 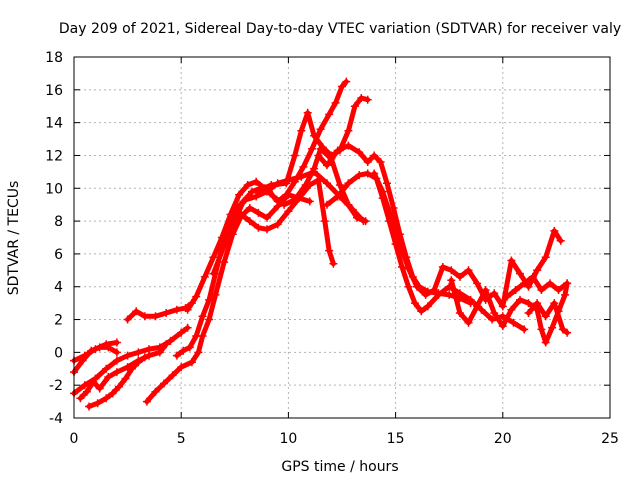 I want to click on x-tick-label: 5, so click(x=181, y=439).